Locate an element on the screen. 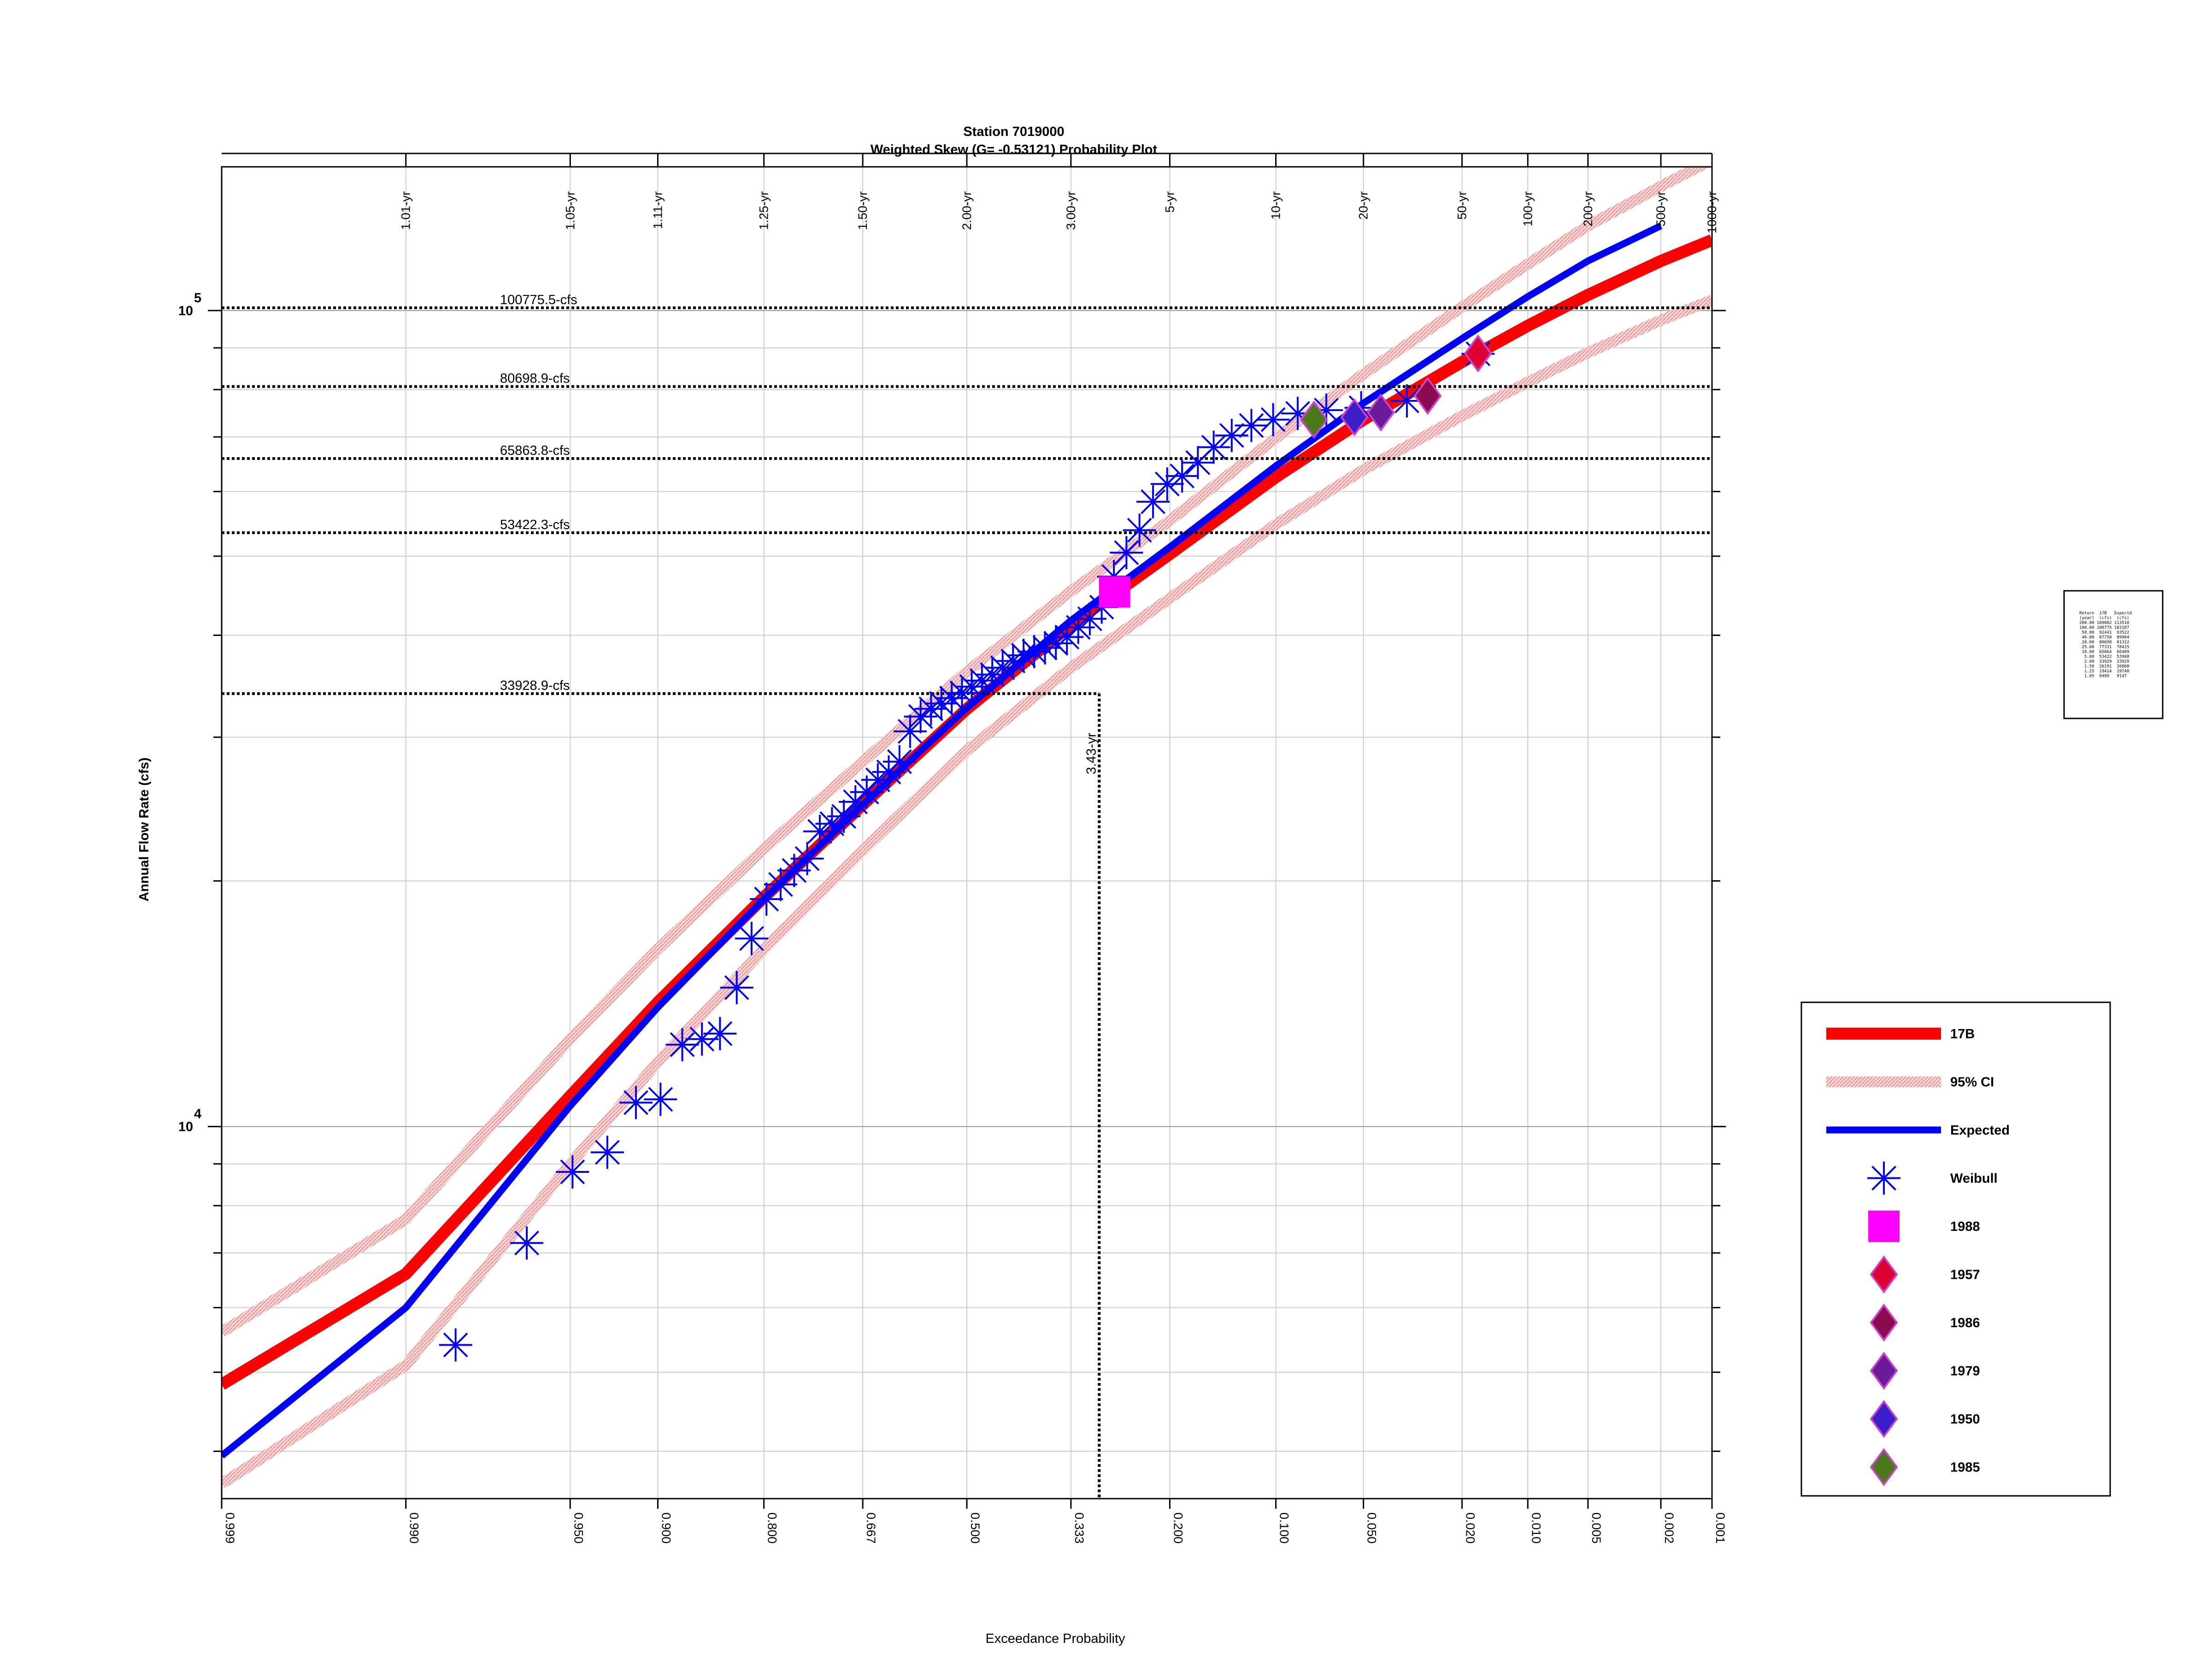 The image size is (2212, 1659). legend-swatch-1985 is located at coordinates (1884, 1467).